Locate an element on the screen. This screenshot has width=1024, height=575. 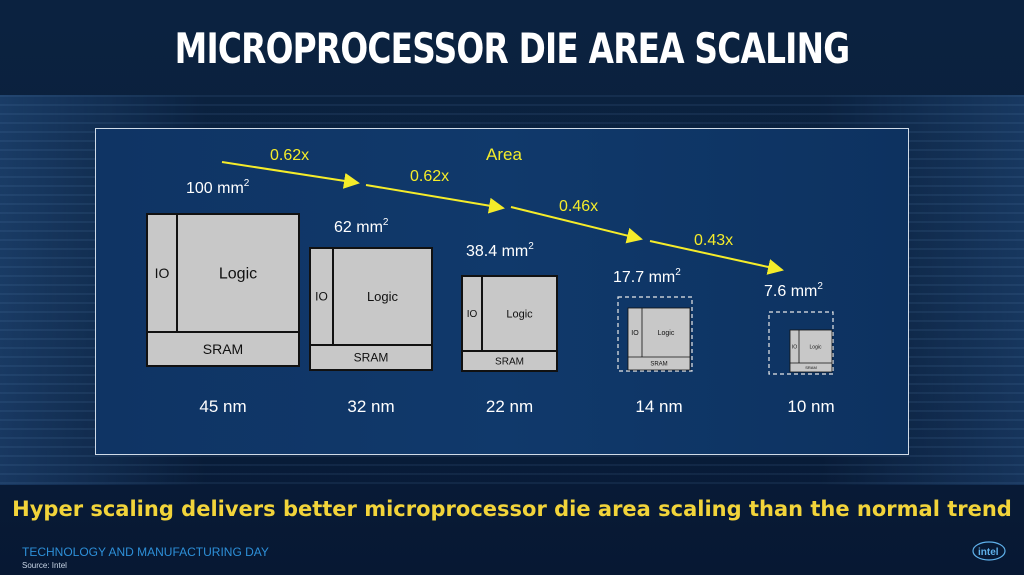
die-group-22nm: IO Logic SRAM 38.4 mm2 22 nm is located at coordinates (509, 328).